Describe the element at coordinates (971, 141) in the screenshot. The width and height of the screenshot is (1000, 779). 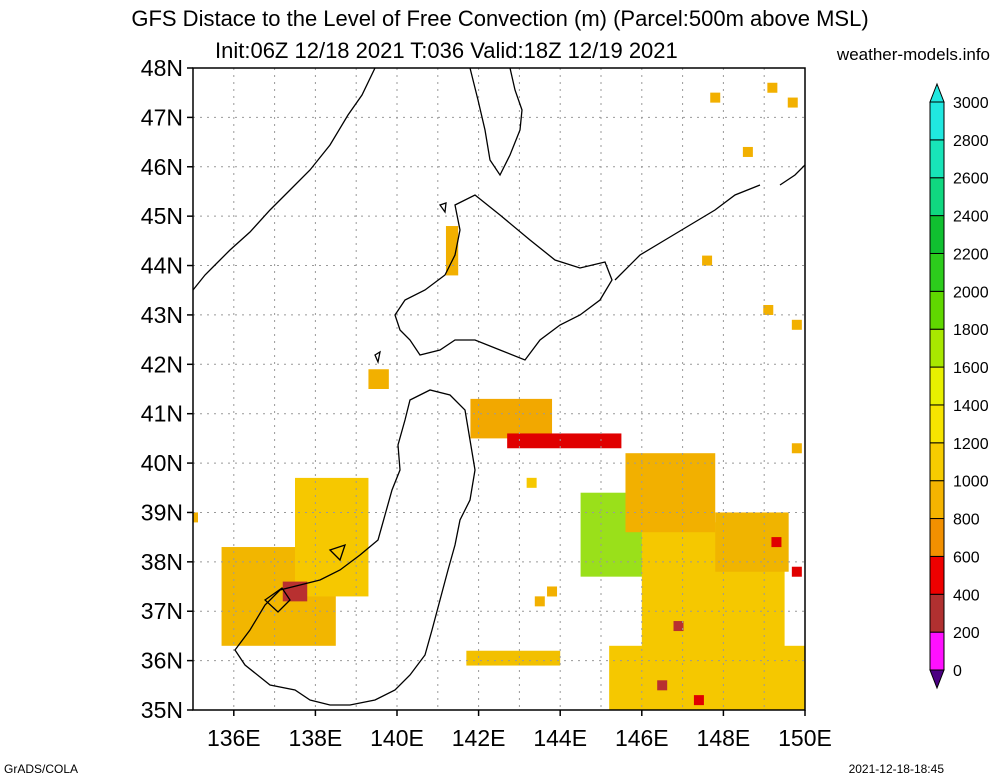
I see `colorbar-label: 2800` at that location.